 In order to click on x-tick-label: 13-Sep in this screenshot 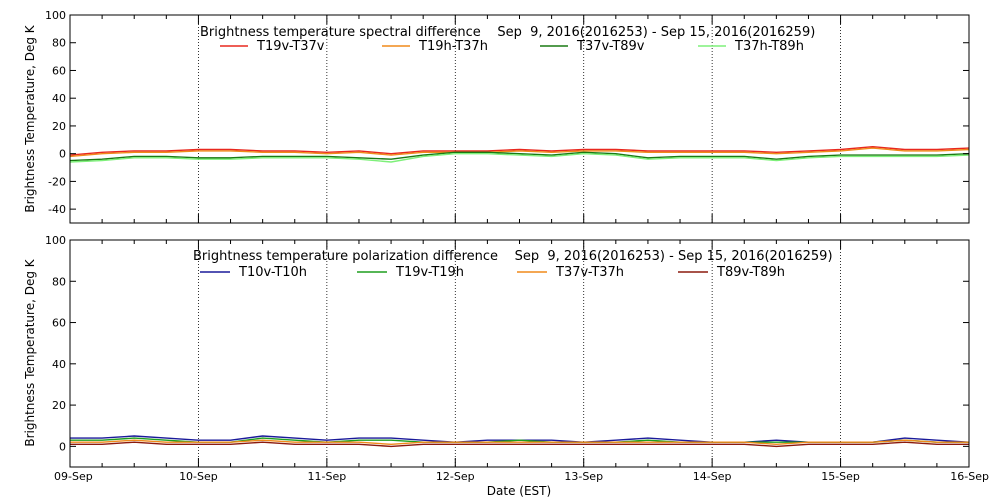, I will do `click(583, 476)`.